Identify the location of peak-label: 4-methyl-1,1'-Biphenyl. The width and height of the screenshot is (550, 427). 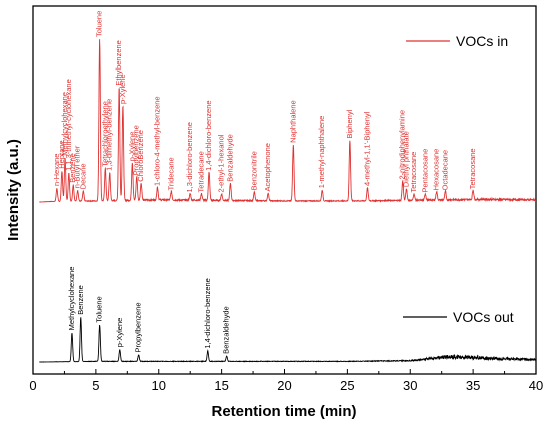
(366, 148).